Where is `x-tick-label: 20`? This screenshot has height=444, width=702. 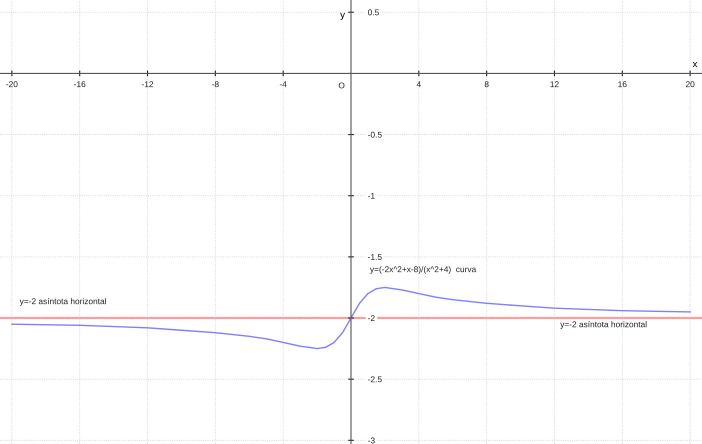 x-tick-label: 20 is located at coordinates (690, 84).